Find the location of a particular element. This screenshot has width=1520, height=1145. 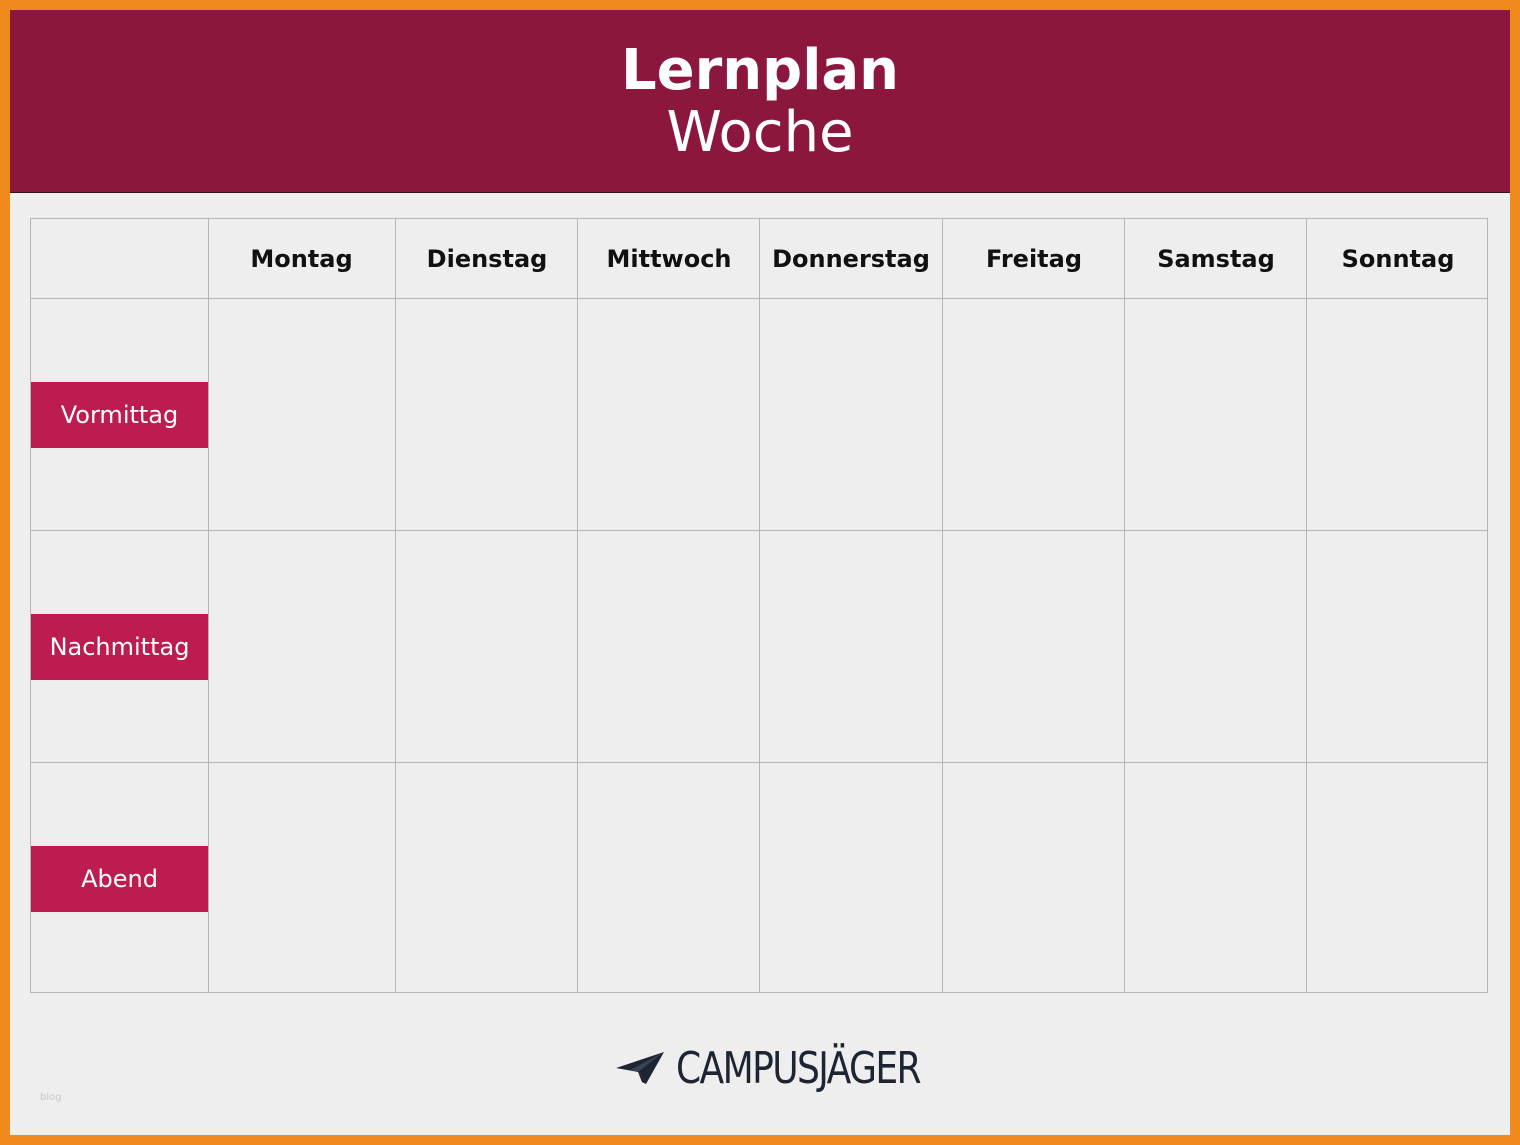

day-header-donnerstag: Donnerstag is located at coordinates (851, 259).